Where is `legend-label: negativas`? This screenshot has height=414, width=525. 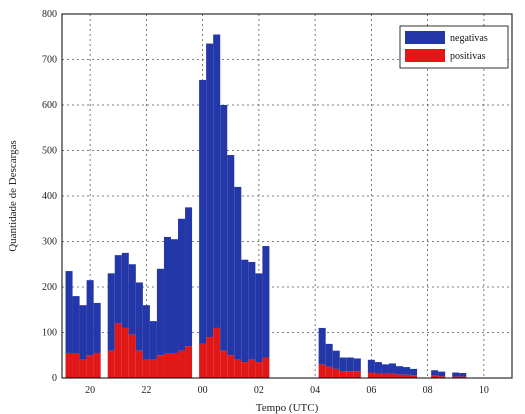
legend-label: negativas is located at coordinates (469, 38).